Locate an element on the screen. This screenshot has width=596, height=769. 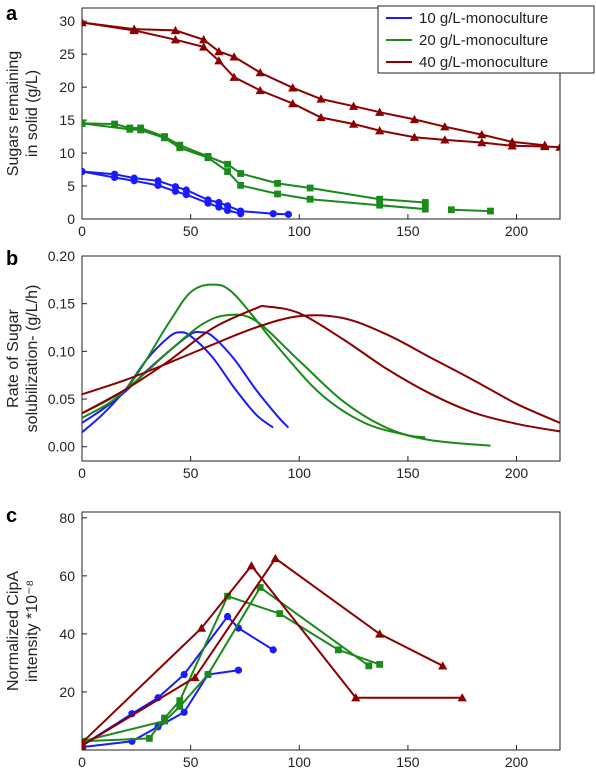
legend-label-20: 20 g/L-monoculture is located at coordinates (483, 40).